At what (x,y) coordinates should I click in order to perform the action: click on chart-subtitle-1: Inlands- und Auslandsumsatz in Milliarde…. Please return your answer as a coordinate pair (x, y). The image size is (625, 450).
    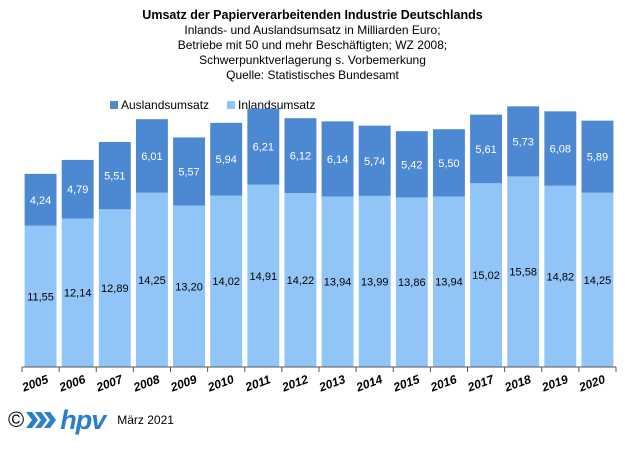
    Looking at the image, I should click on (312, 30).